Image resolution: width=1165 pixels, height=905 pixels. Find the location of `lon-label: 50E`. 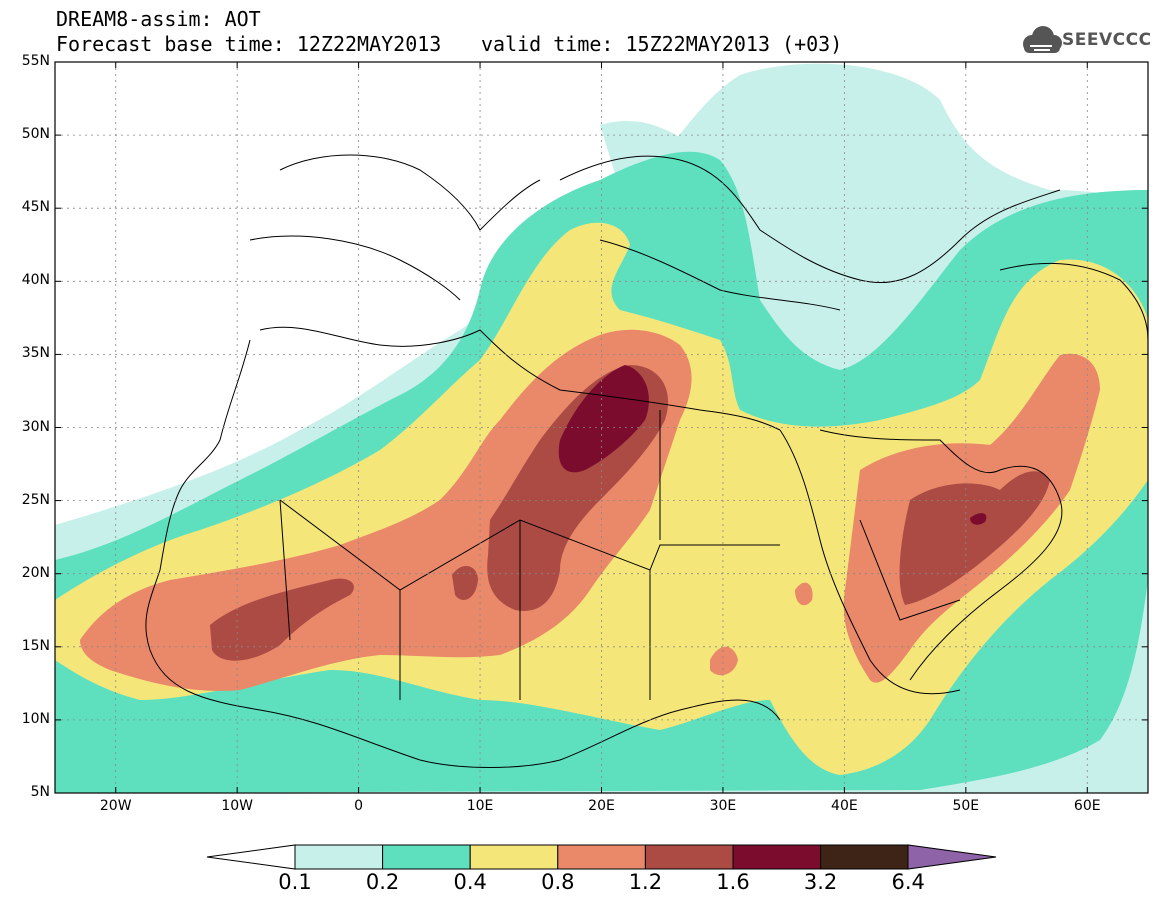

lon-label: 50E is located at coordinates (966, 806).